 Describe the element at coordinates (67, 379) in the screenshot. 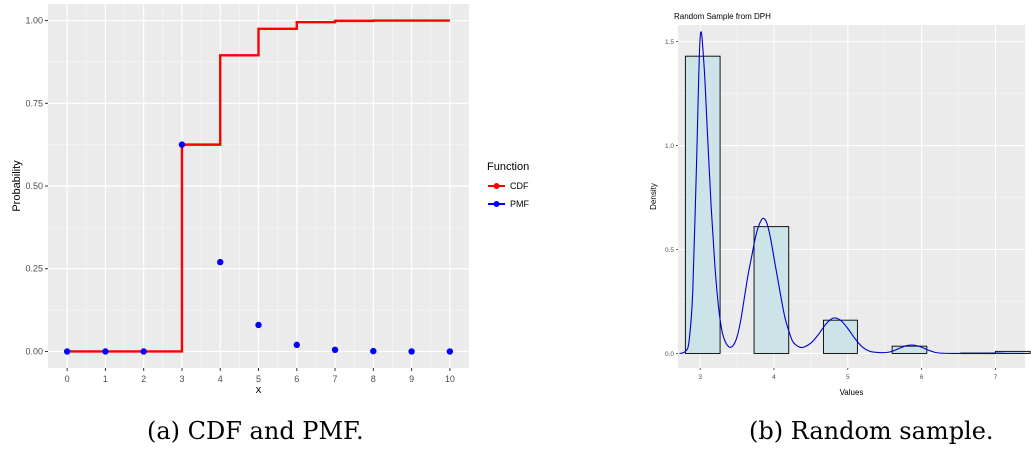

I see `x-tick-label: 0` at that location.